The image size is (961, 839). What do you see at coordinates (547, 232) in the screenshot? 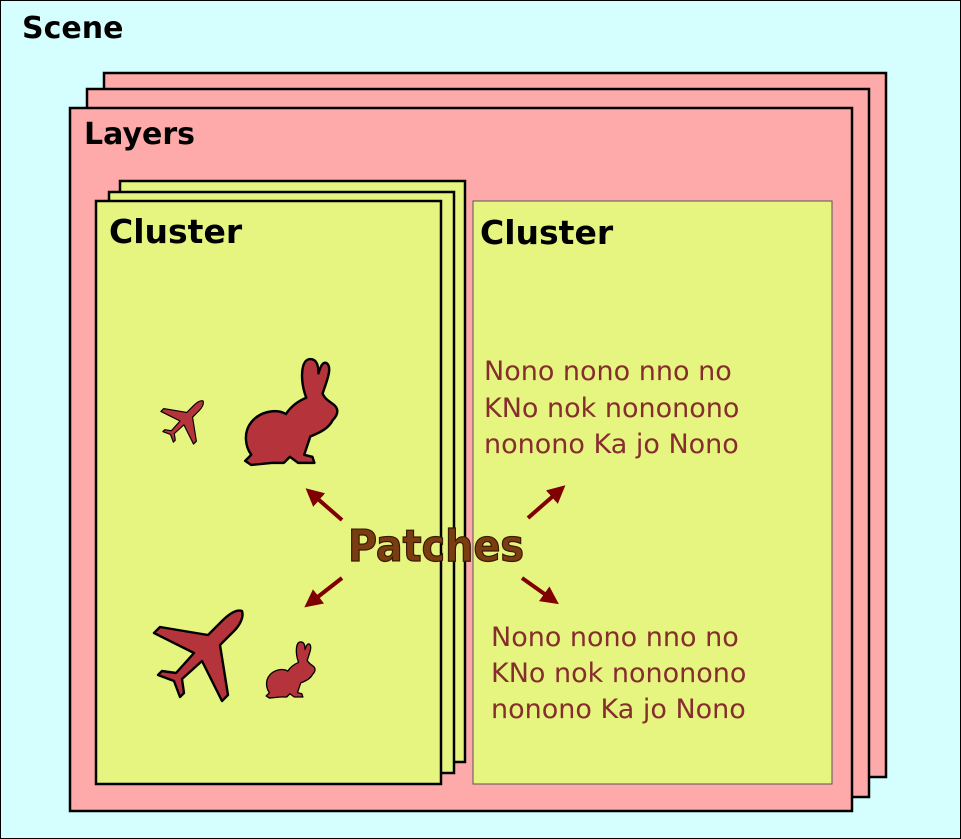
I see `cluster-right-title: Cluster` at bounding box center [547, 232].